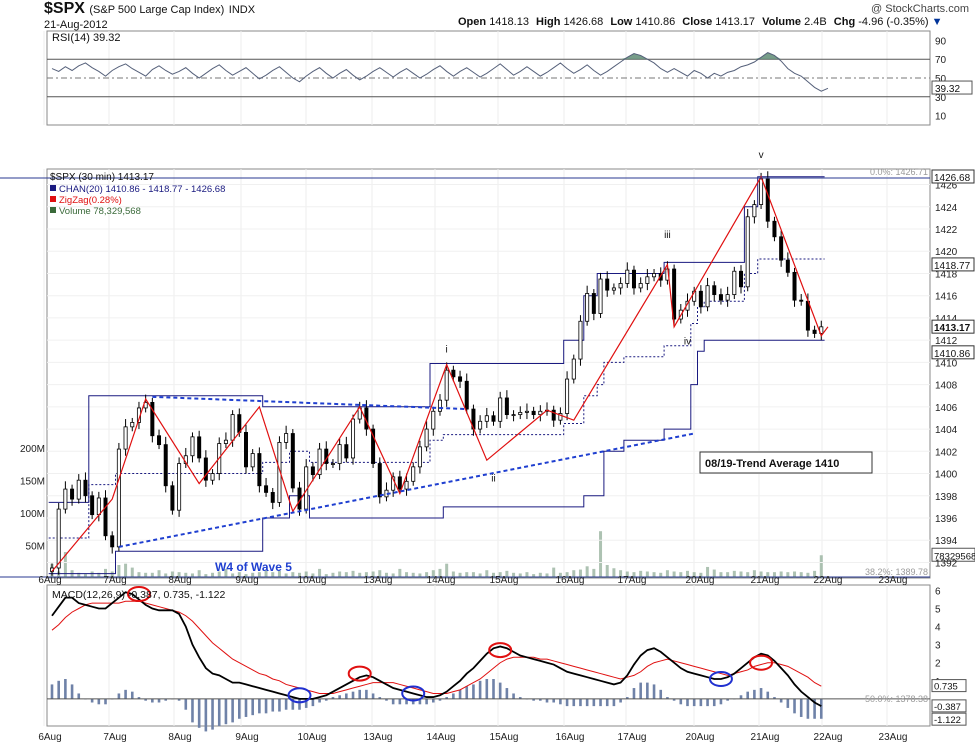 The image size is (975, 744). Describe the element at coordinates (49, 580) in the screenshot. I see `price-x-tick-label: 6Aug` at that location.